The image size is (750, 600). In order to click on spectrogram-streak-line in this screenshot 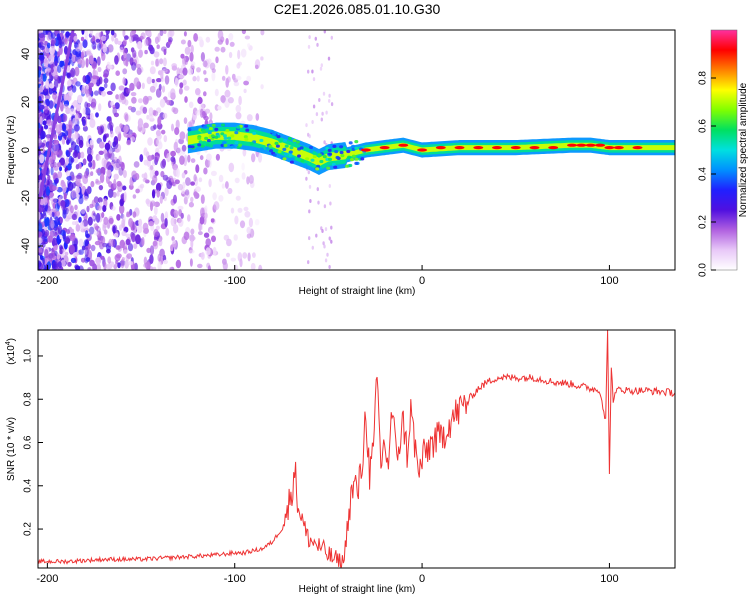, I will do `click(56, 122)`.